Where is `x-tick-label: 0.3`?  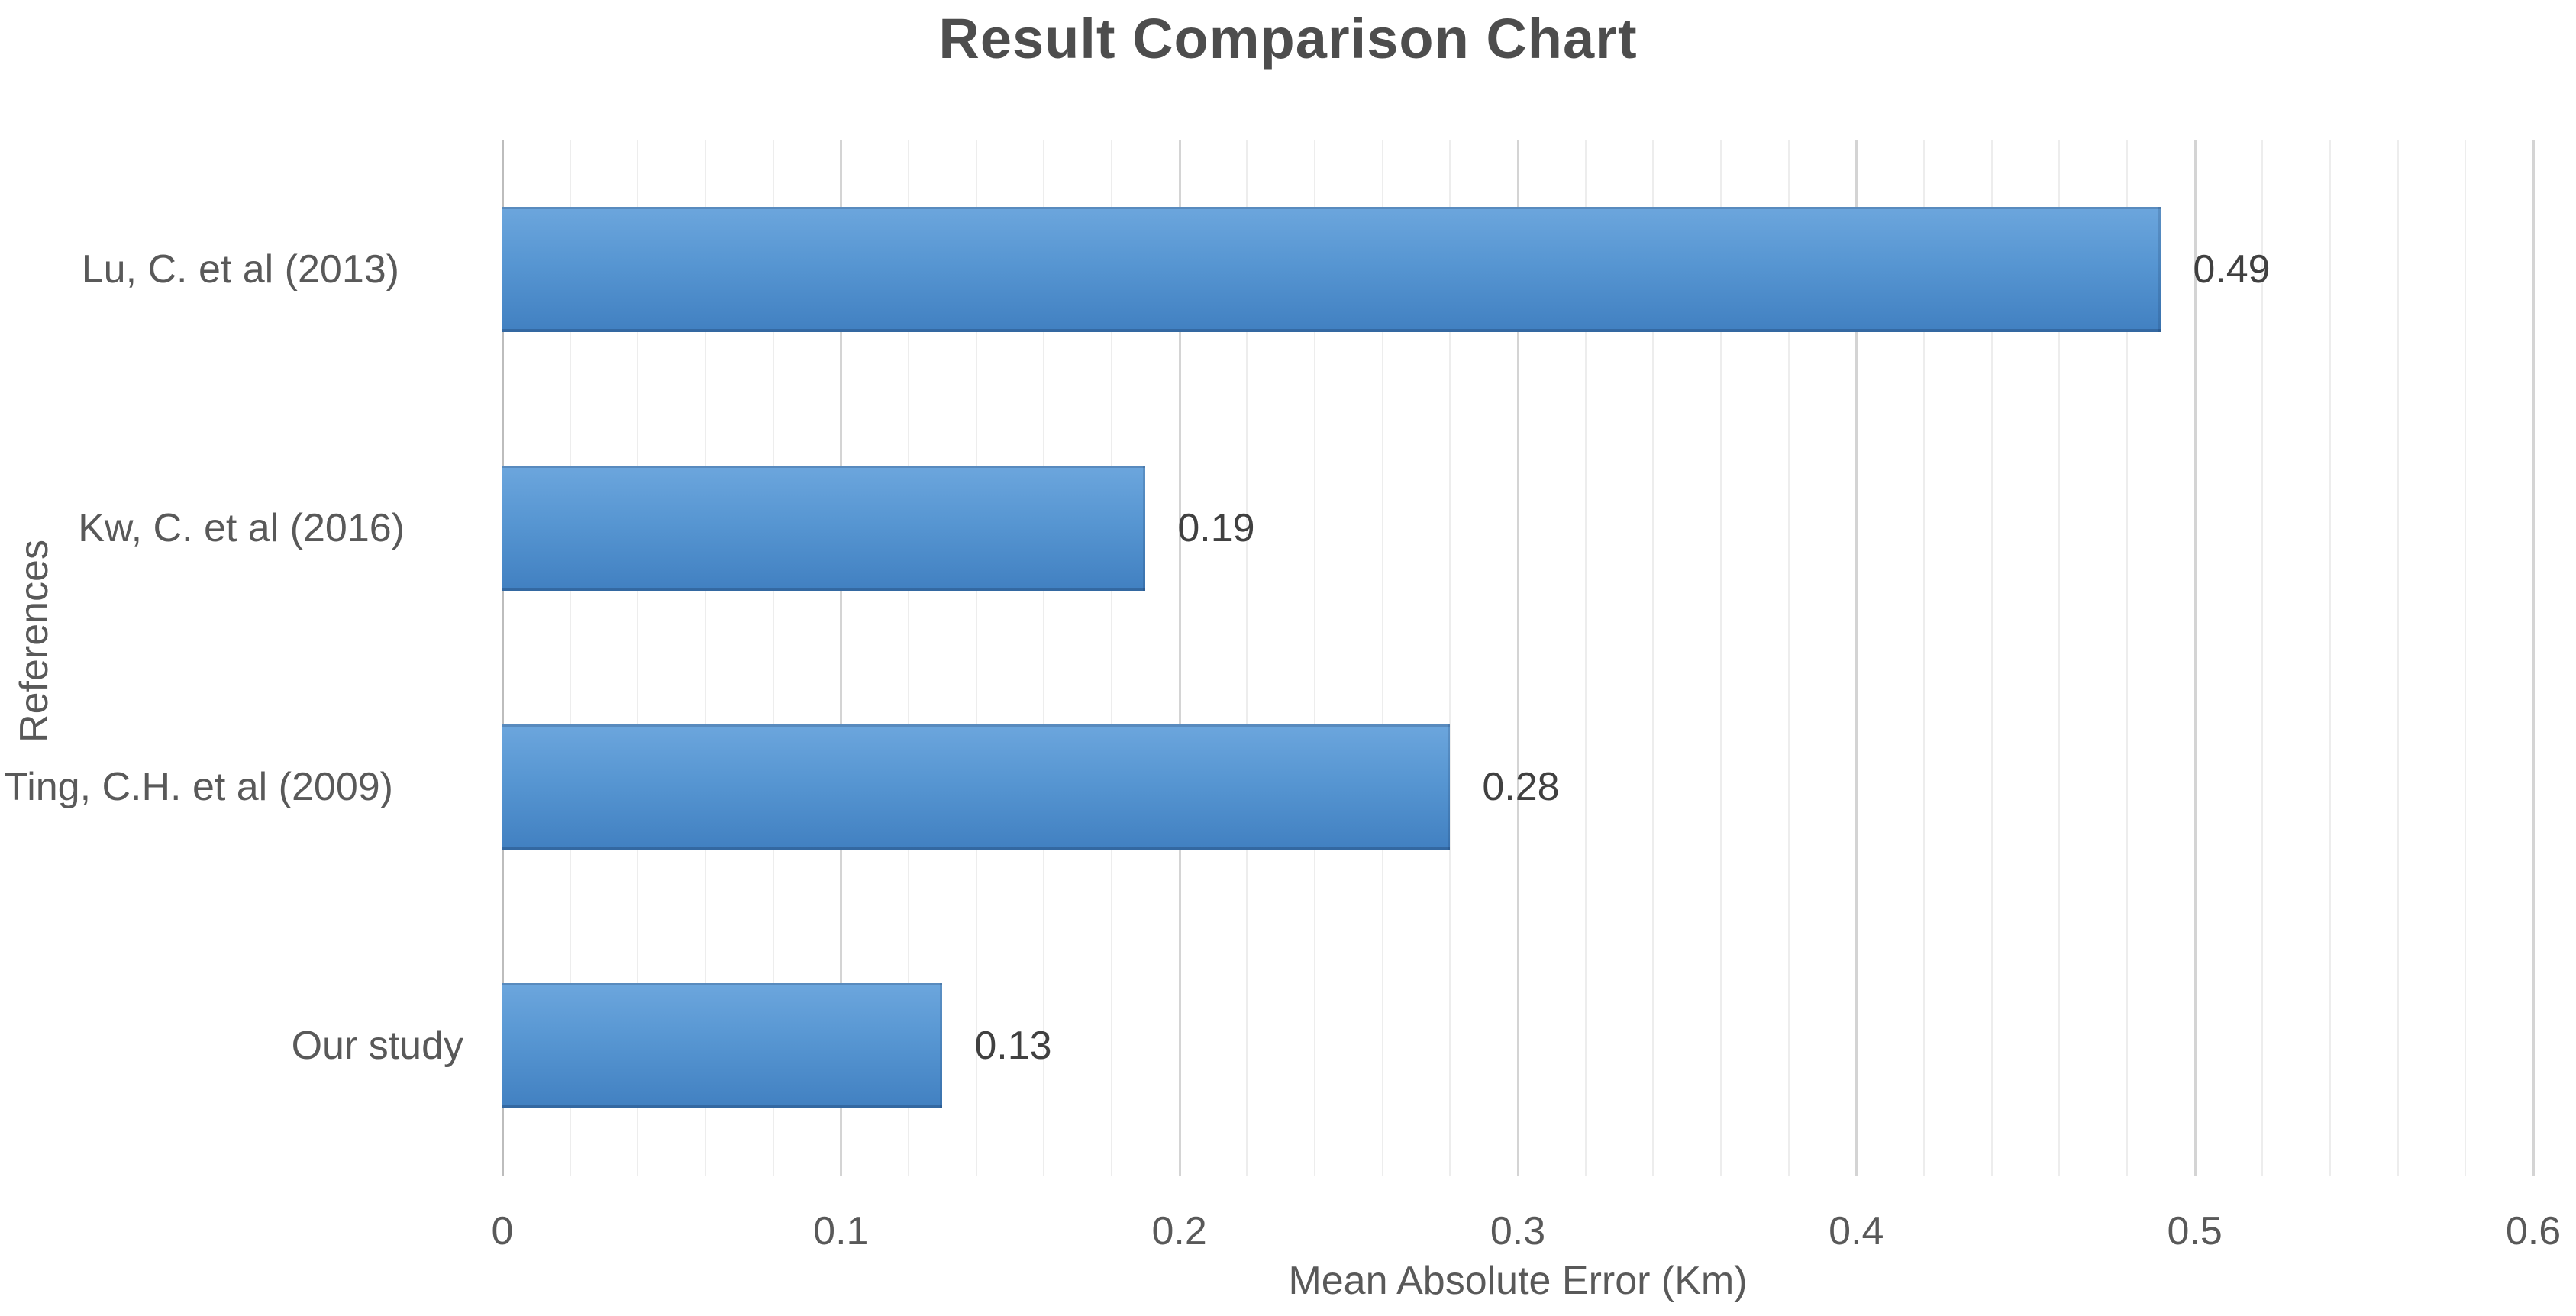 x-tick-label: 0.3 is located at coordinates (1518, 1231).